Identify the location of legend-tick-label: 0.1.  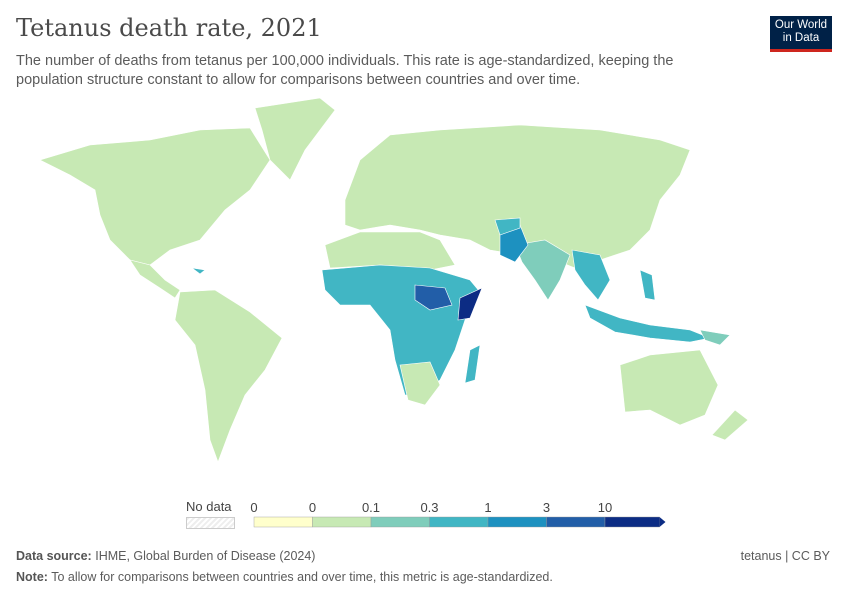
(371, 507).